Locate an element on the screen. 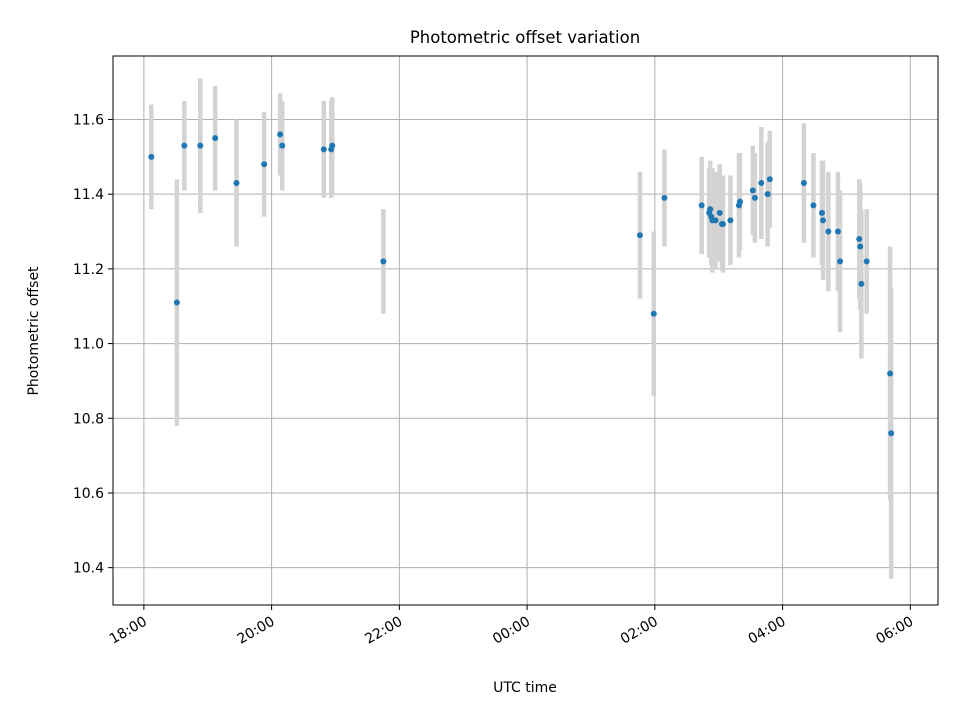 This screenshot has width=960, height=720. y-tick-label: 11.0 is located at coordinates (88, 345).